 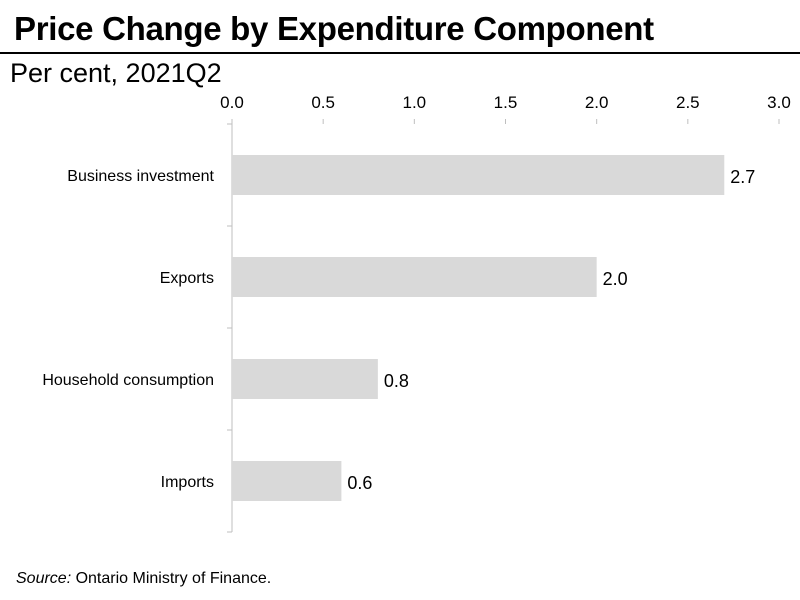 What do you see at coordinates (615, 279) in the screenshot?
I see `data-label: 2.0` at bounding box center [615, 279].